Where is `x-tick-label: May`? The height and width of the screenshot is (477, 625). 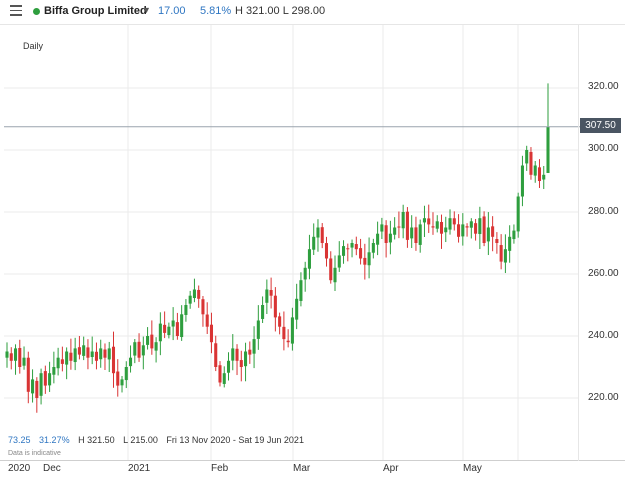
x-tick-label: May is located at coordinates (472, 468).